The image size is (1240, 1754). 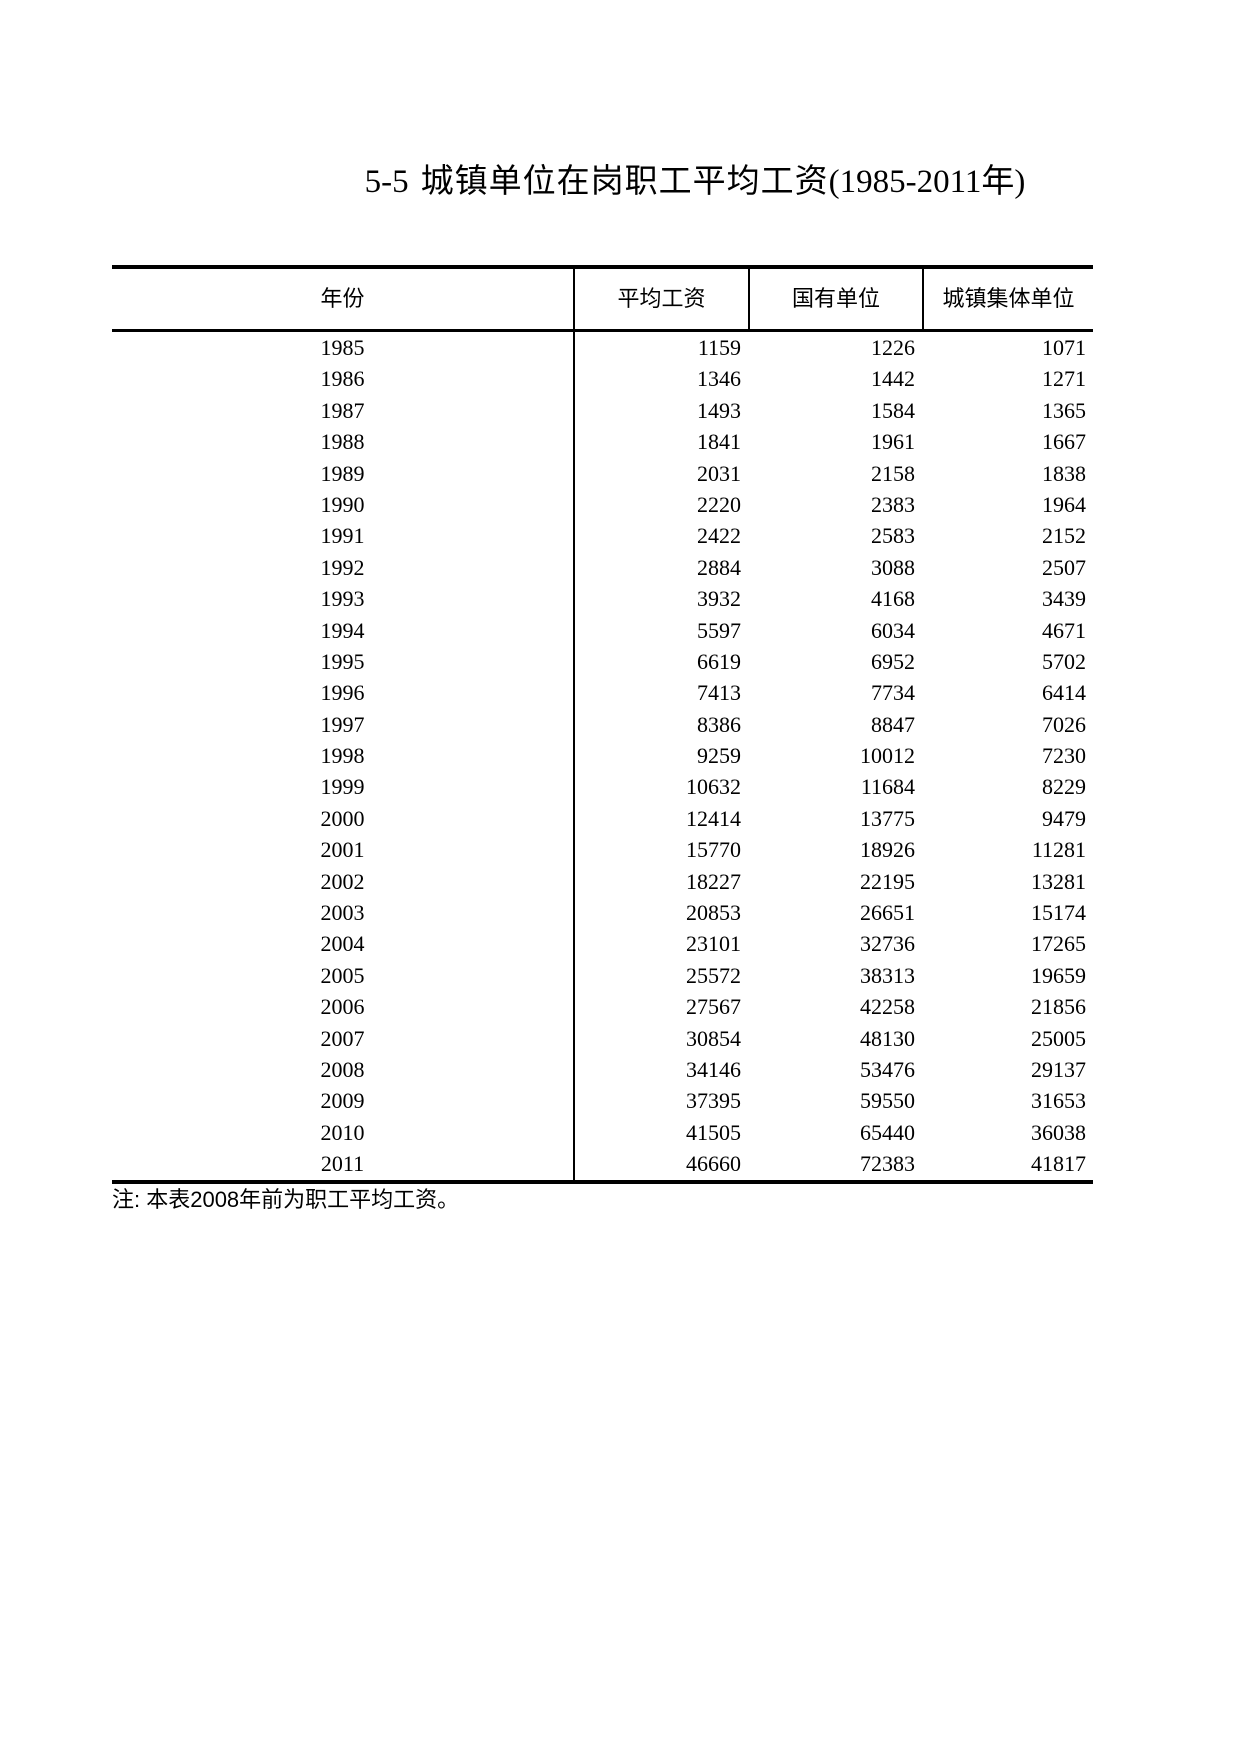 I want to click on year-cell: 1988, so click(x=342, y=442).